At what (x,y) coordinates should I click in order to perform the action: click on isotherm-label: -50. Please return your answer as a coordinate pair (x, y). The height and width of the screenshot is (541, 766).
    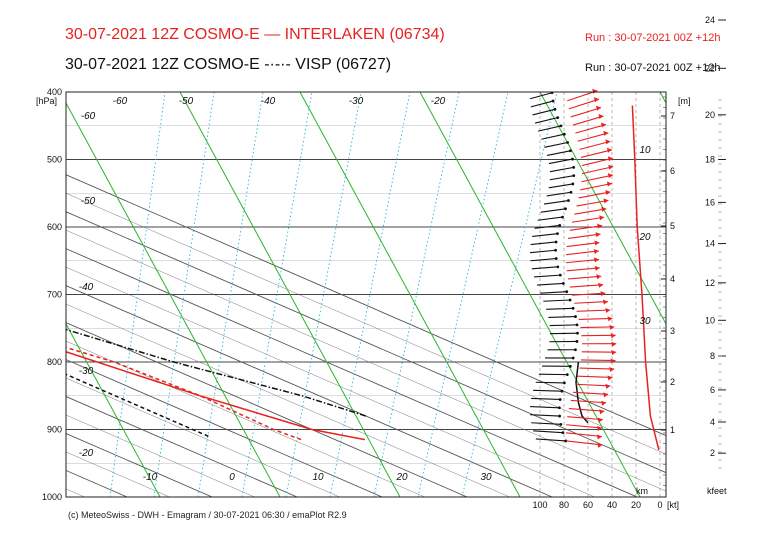
    Looking at the image, I should click on (186, 101).